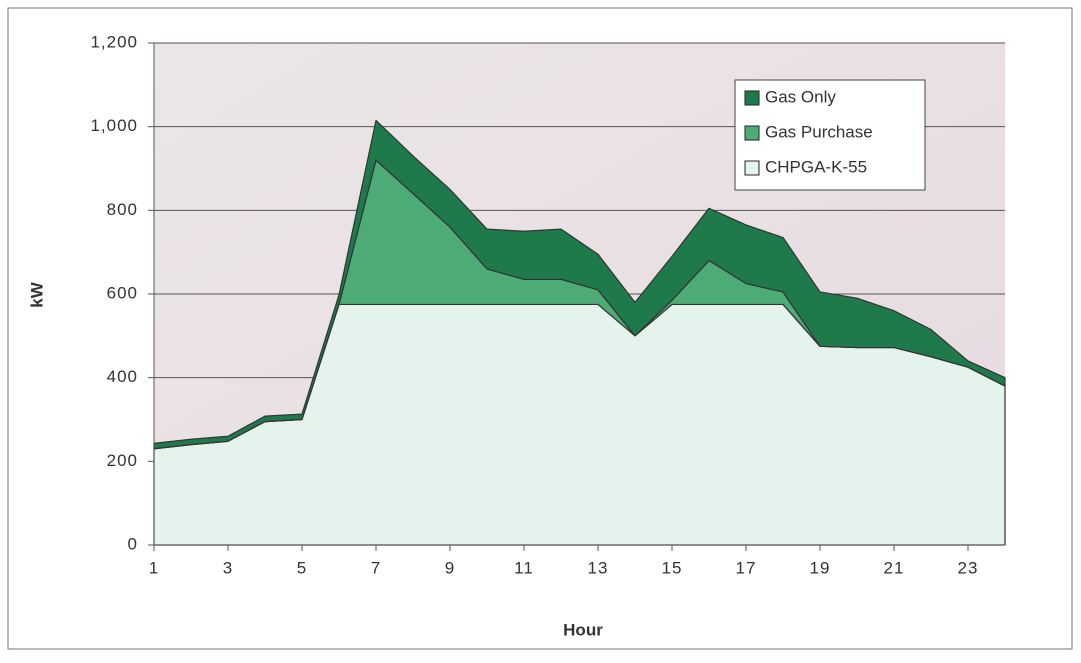 This screenshot has width=1081, height=663. Describe the element at coordinates (133, 543) in the screenshot. I see `y-tick-label: 0` at that location.